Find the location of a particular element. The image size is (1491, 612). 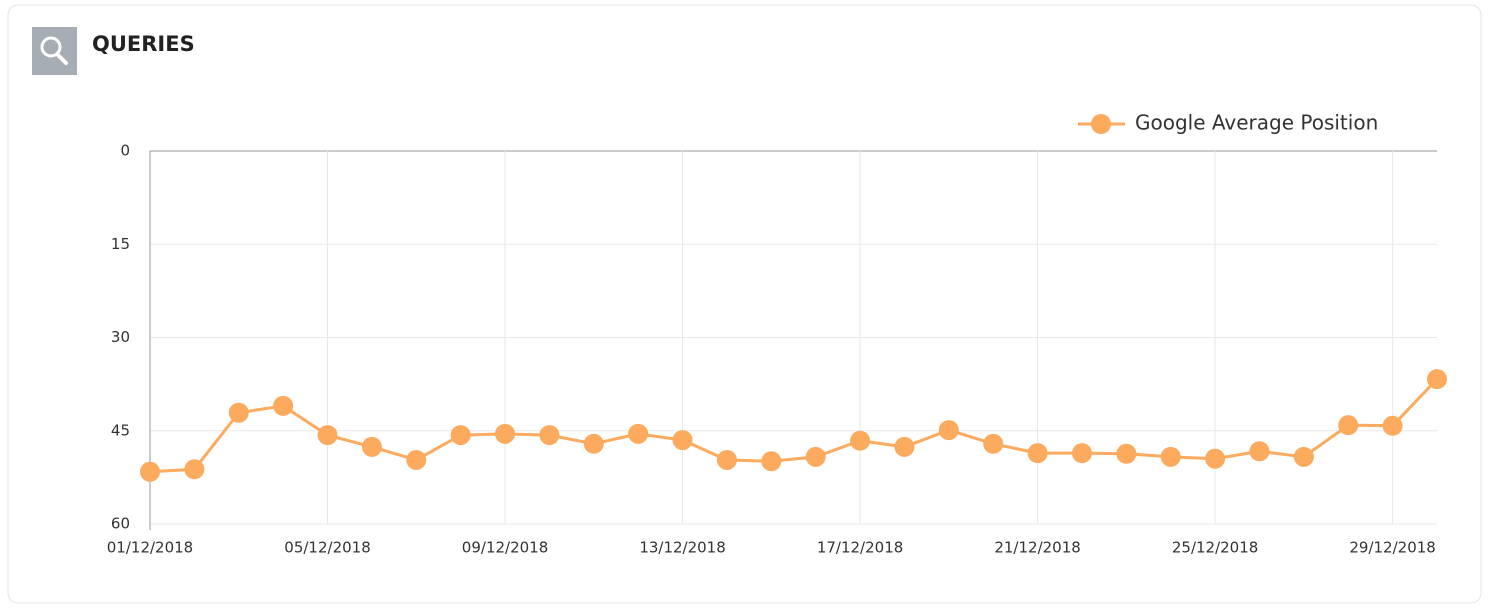

x-tick-label: 21/12/2018 is located at coordinates (1037, 548).